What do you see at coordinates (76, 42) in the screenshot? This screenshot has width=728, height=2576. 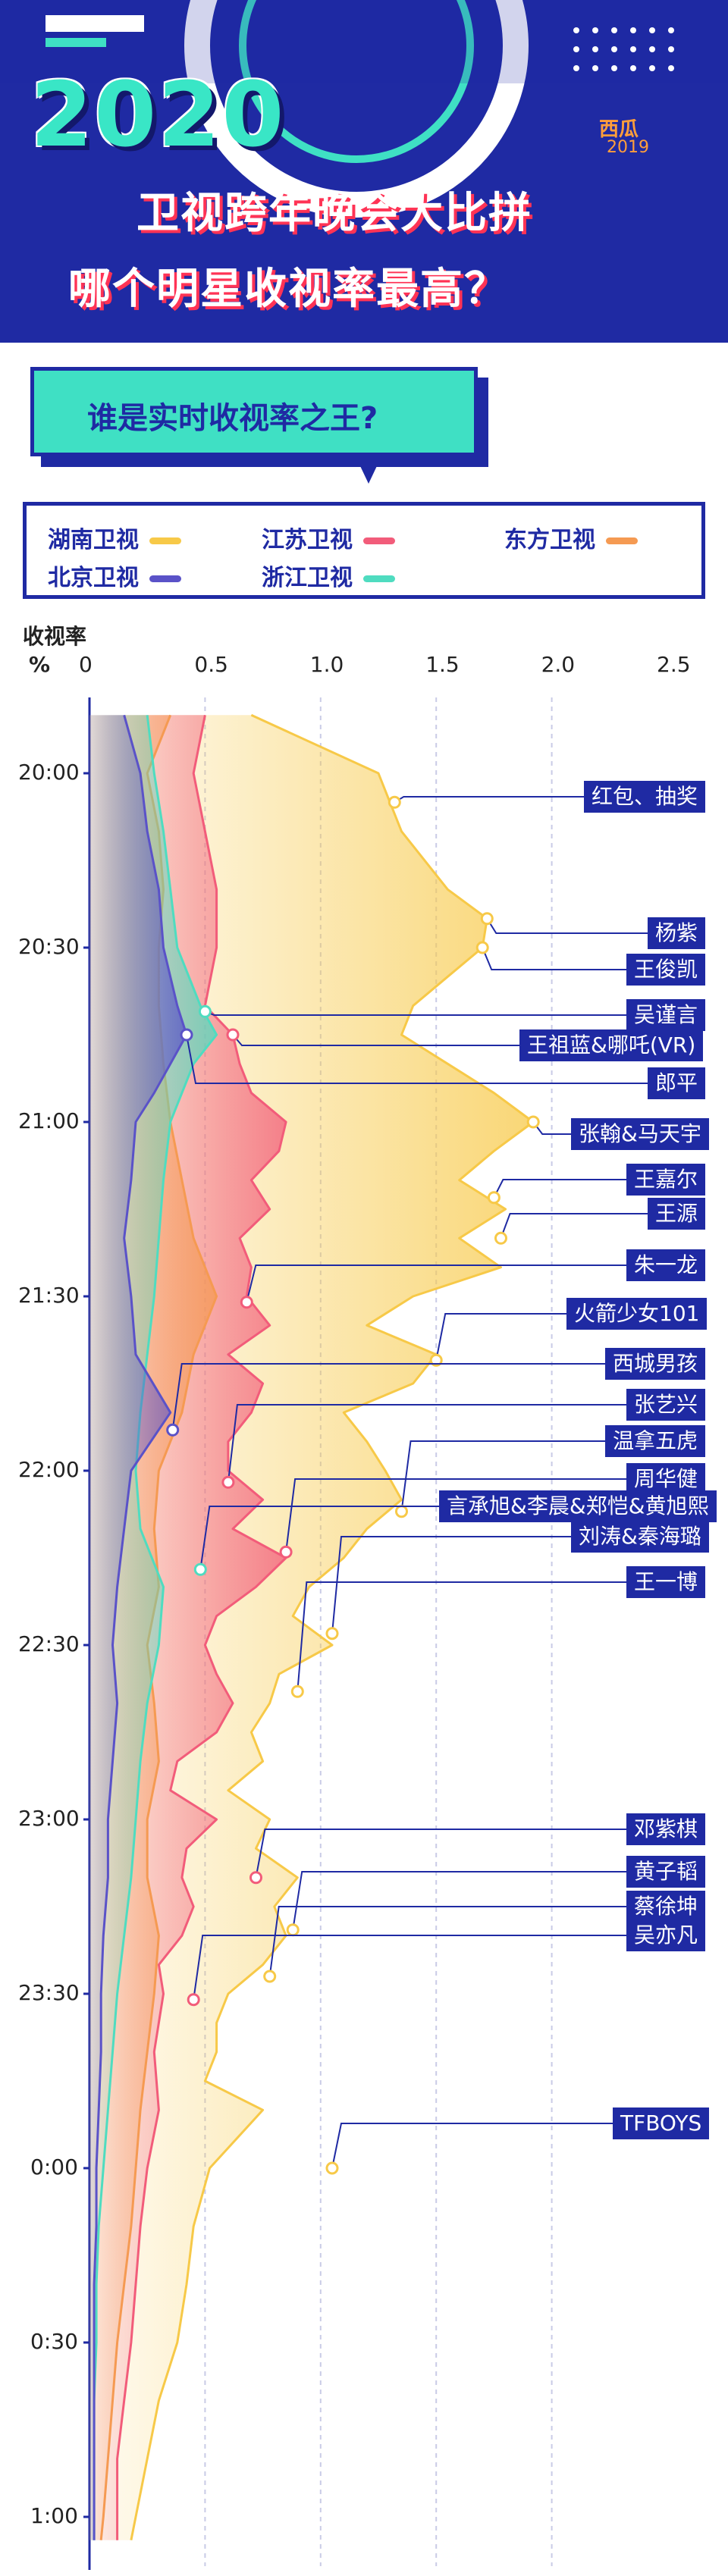 I see `banner-bar2-shape` at bounding box center [76, 42].